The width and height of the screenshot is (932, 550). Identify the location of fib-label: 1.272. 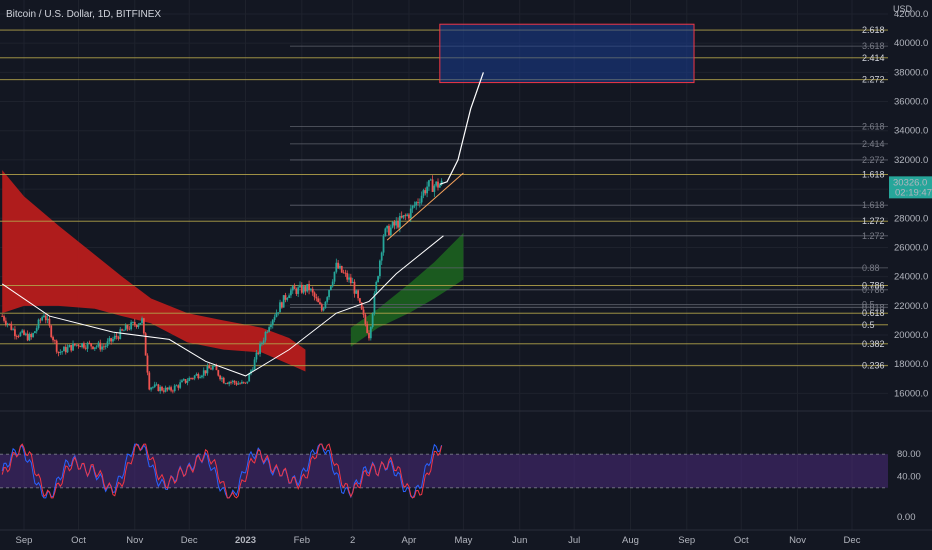
(873, 221).